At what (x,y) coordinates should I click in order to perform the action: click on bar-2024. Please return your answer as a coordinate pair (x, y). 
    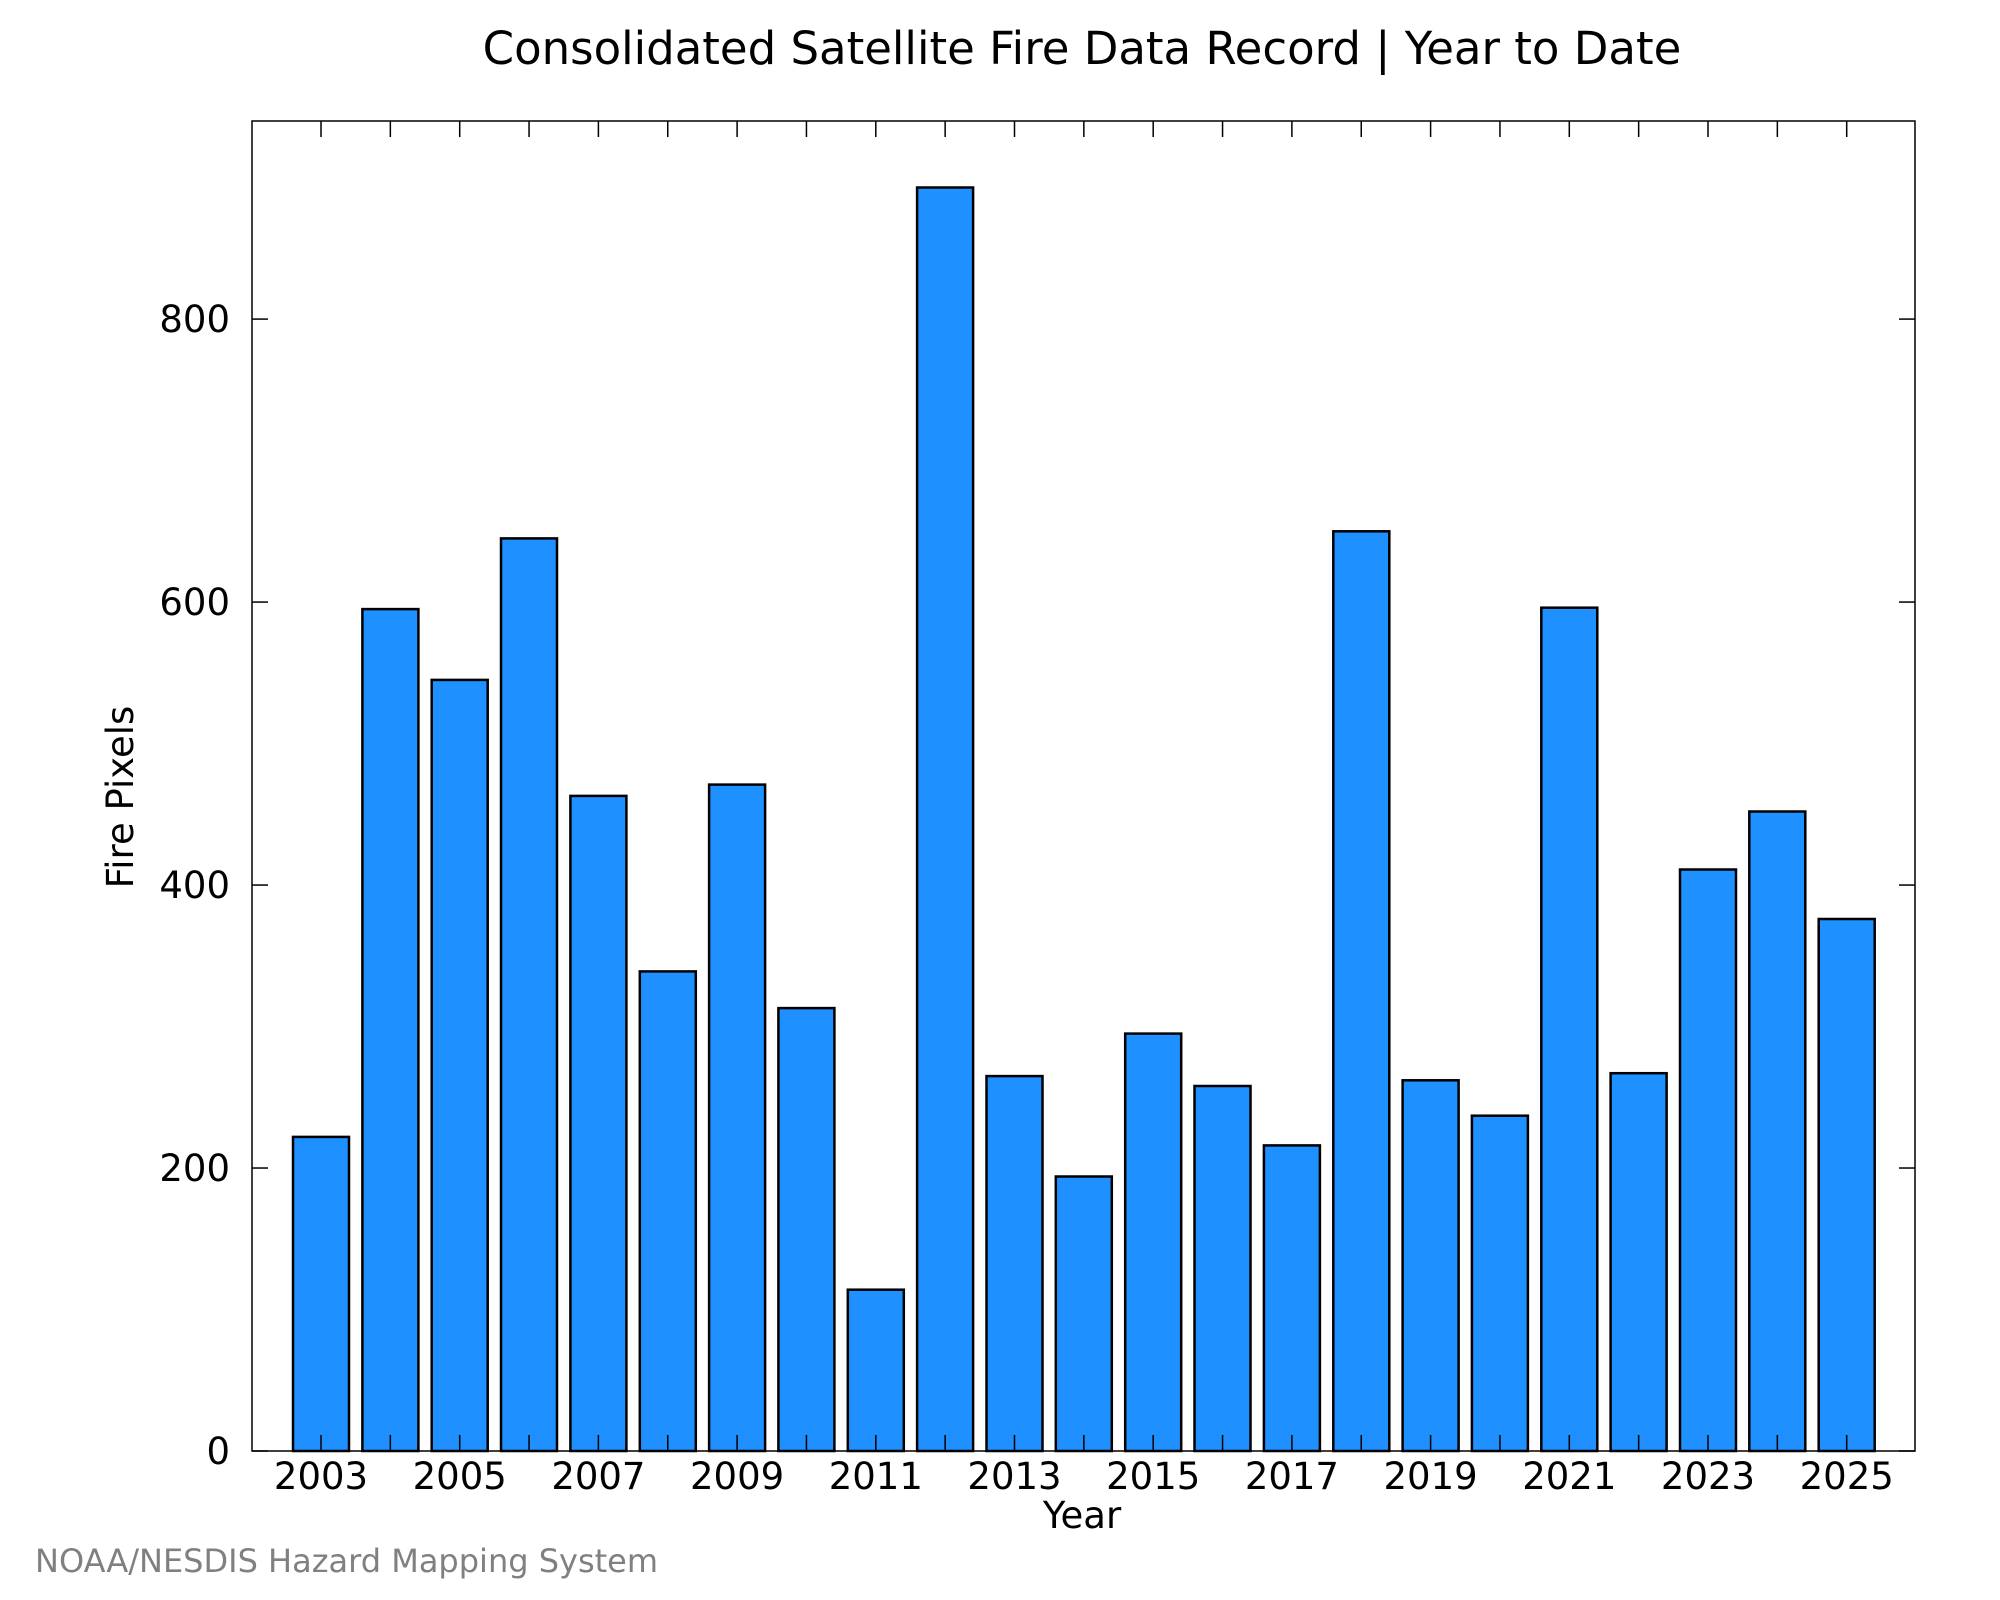
    Looking at the image, I should click on (1777, 1131).